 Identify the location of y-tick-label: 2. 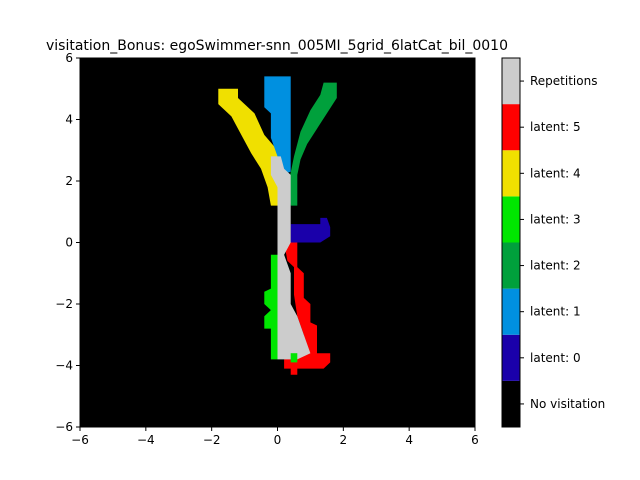
(69, 181).